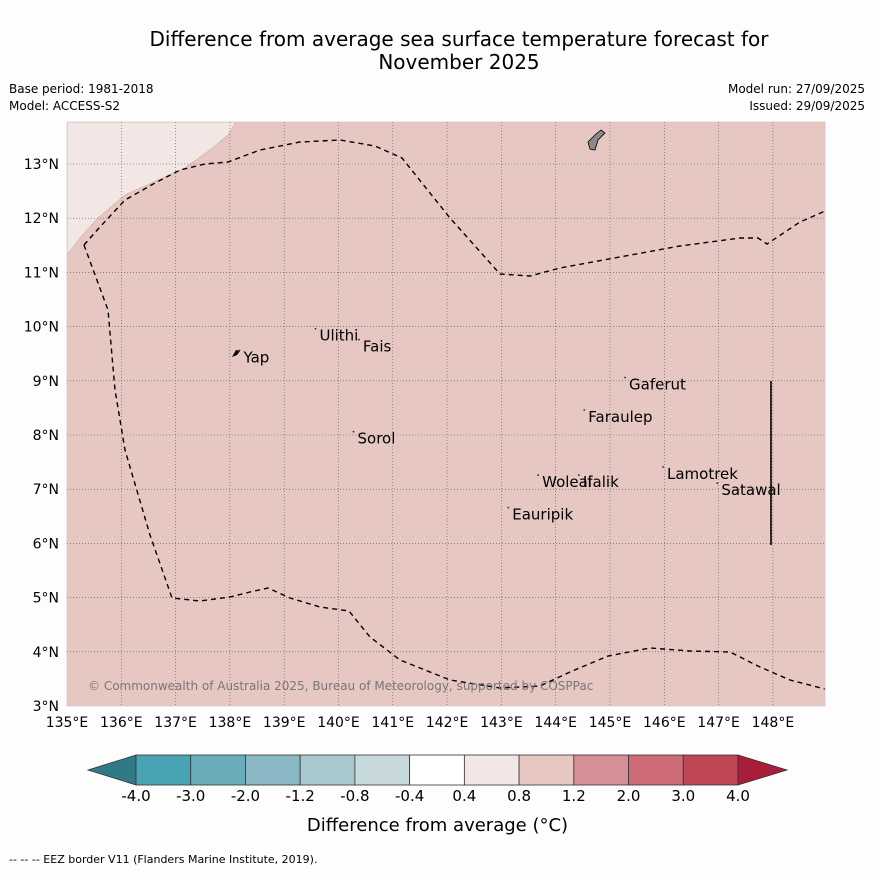  Describe the element at coordinates (284, 723) in the screenshot. I see `longitude-tick-label: 139°E` at that location.